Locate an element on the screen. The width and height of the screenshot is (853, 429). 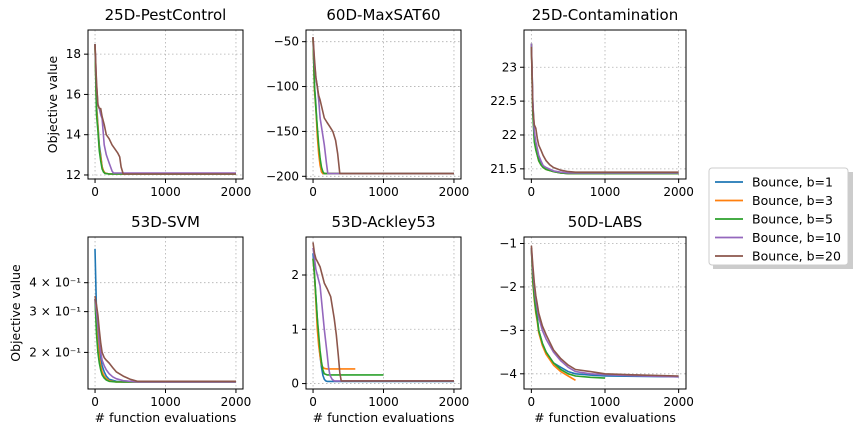
panel-3: 0 1000 2000 21.5 22 22.5 23 25D-Contamination is located at coordinates (592, 102).